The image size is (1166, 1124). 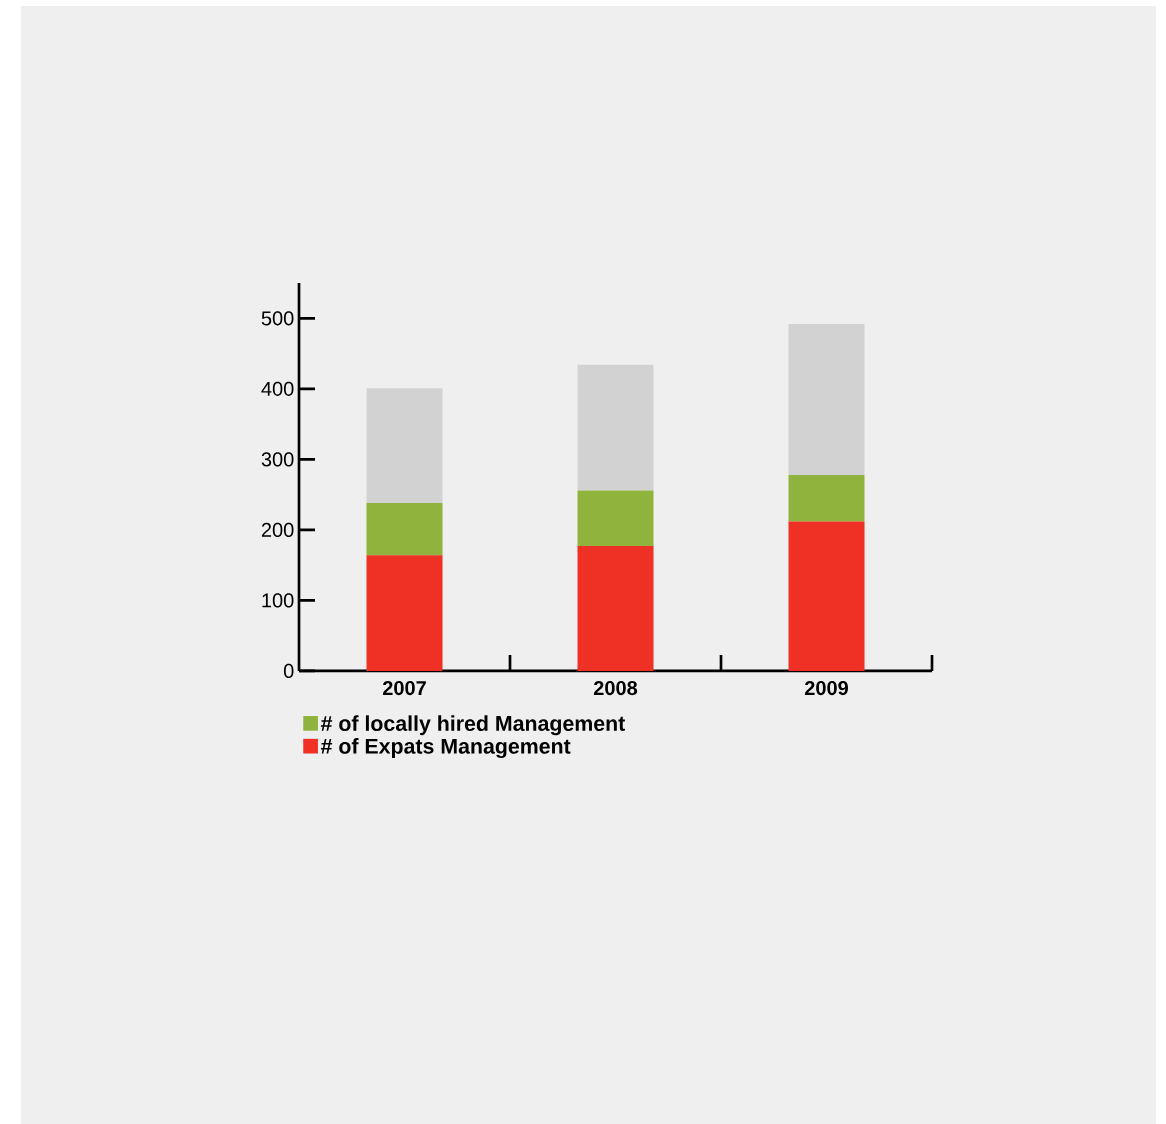 What do you see at coordinates (445, 748) in the screenshot?
I see `legend-label: # of Expats Management` at bounding box center [445, 748].